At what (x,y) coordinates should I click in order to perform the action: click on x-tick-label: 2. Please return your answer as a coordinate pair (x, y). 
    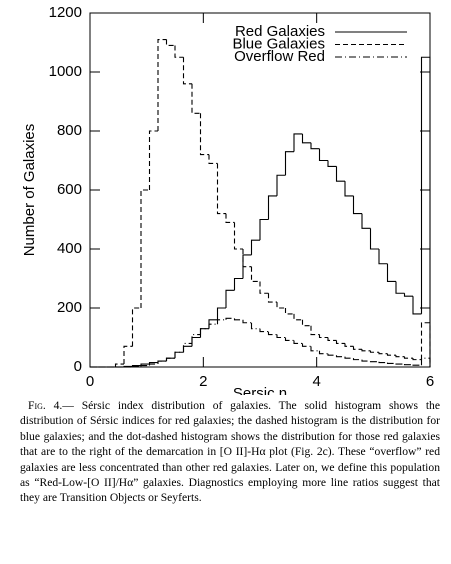
    Looking at the image, I should click on (203, 381).